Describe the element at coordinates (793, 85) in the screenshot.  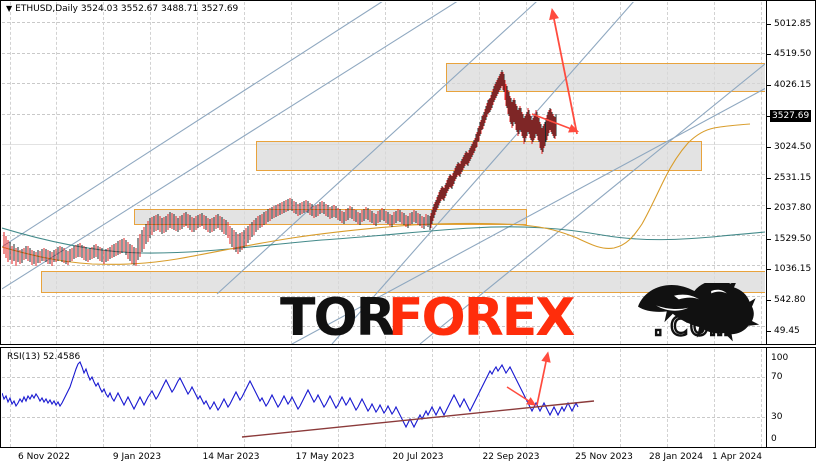
I see `y-label: 4026.15` at that location.